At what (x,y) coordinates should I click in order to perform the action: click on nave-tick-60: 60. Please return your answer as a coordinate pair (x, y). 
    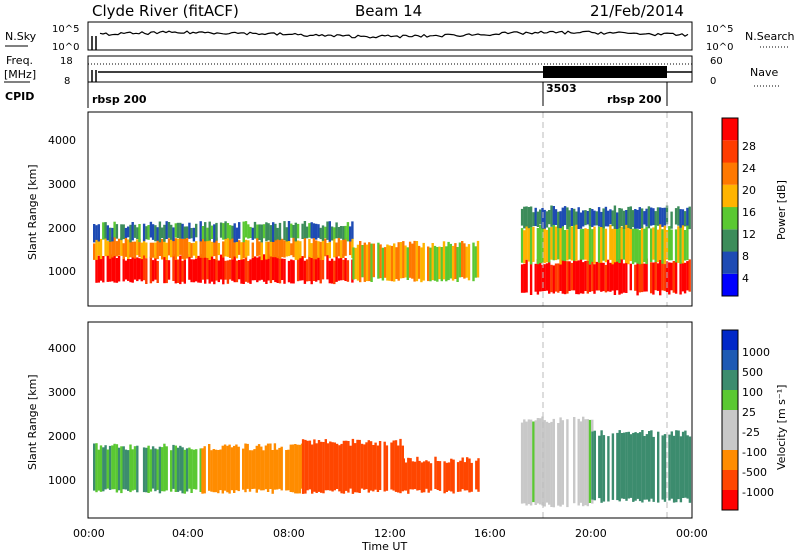
    Looking at the image, I should click on (716, 61).